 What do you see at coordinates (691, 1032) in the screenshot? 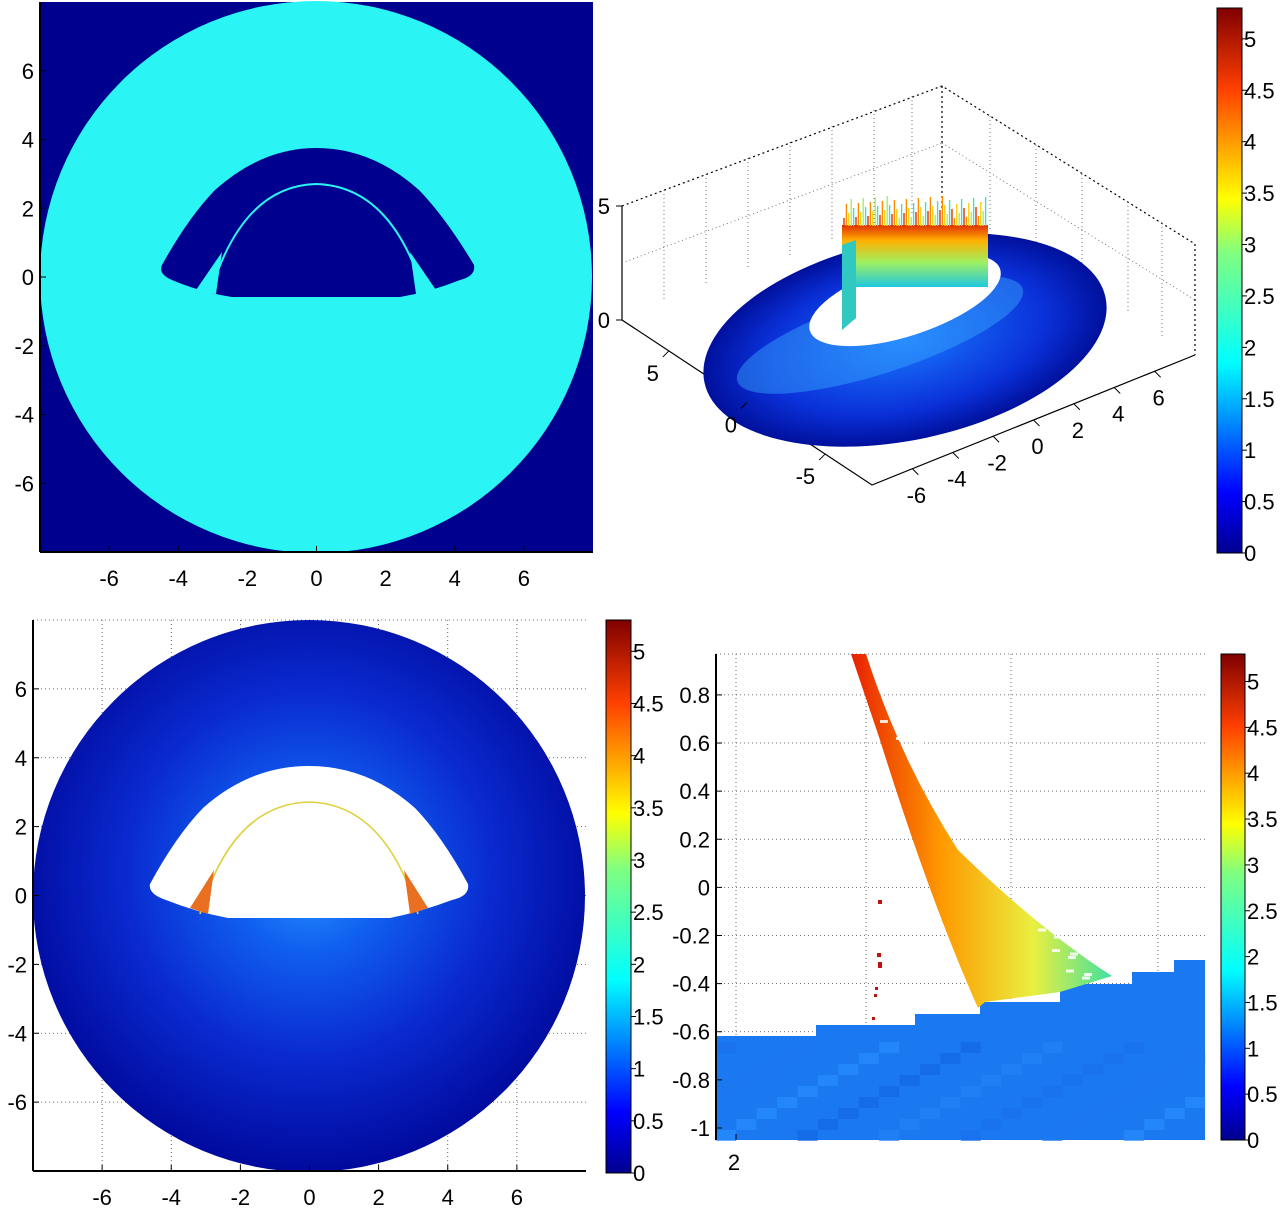
I see `br-y-tick-label: -0.6` at bounding box center [691, 1032].